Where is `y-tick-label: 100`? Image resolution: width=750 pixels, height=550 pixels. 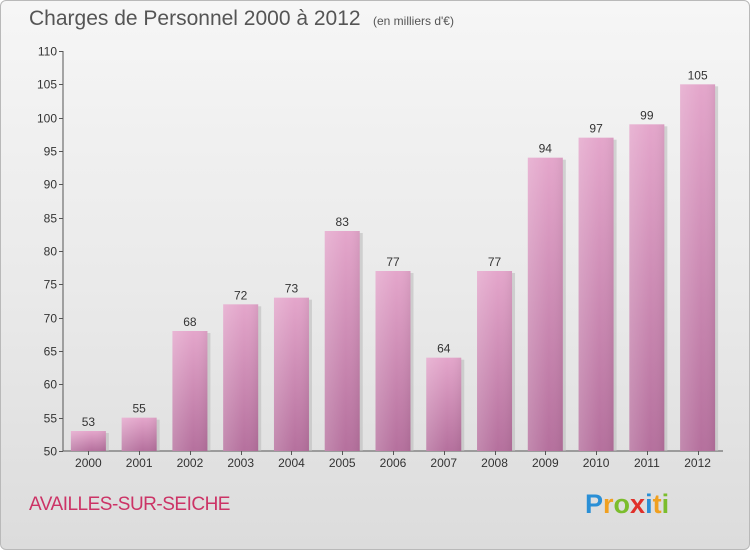
y-tick-label: 100 is located at coordinates (47, 119).